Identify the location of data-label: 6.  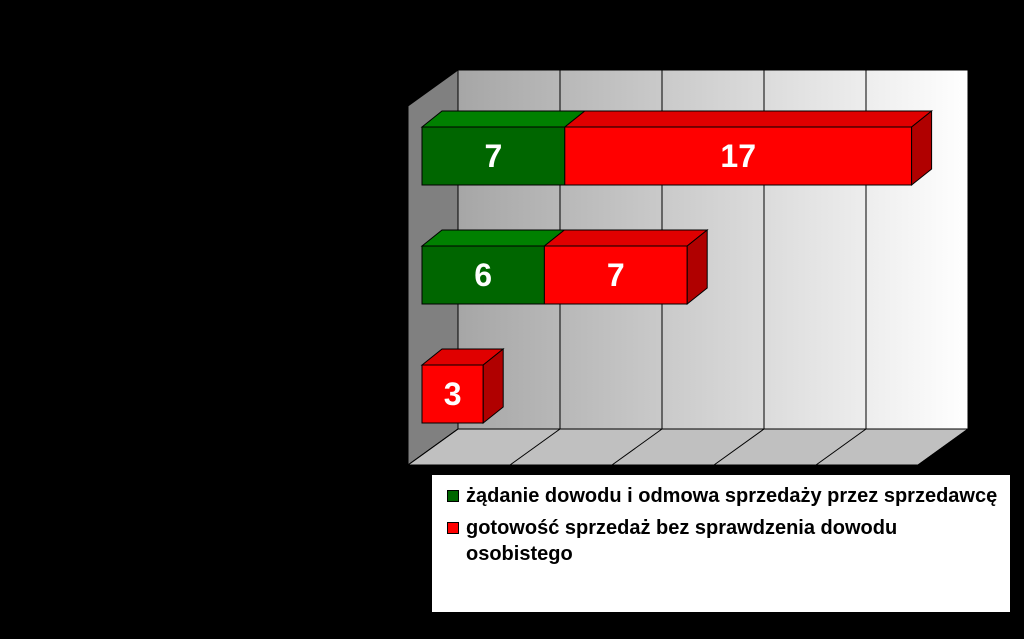
(483, 275).